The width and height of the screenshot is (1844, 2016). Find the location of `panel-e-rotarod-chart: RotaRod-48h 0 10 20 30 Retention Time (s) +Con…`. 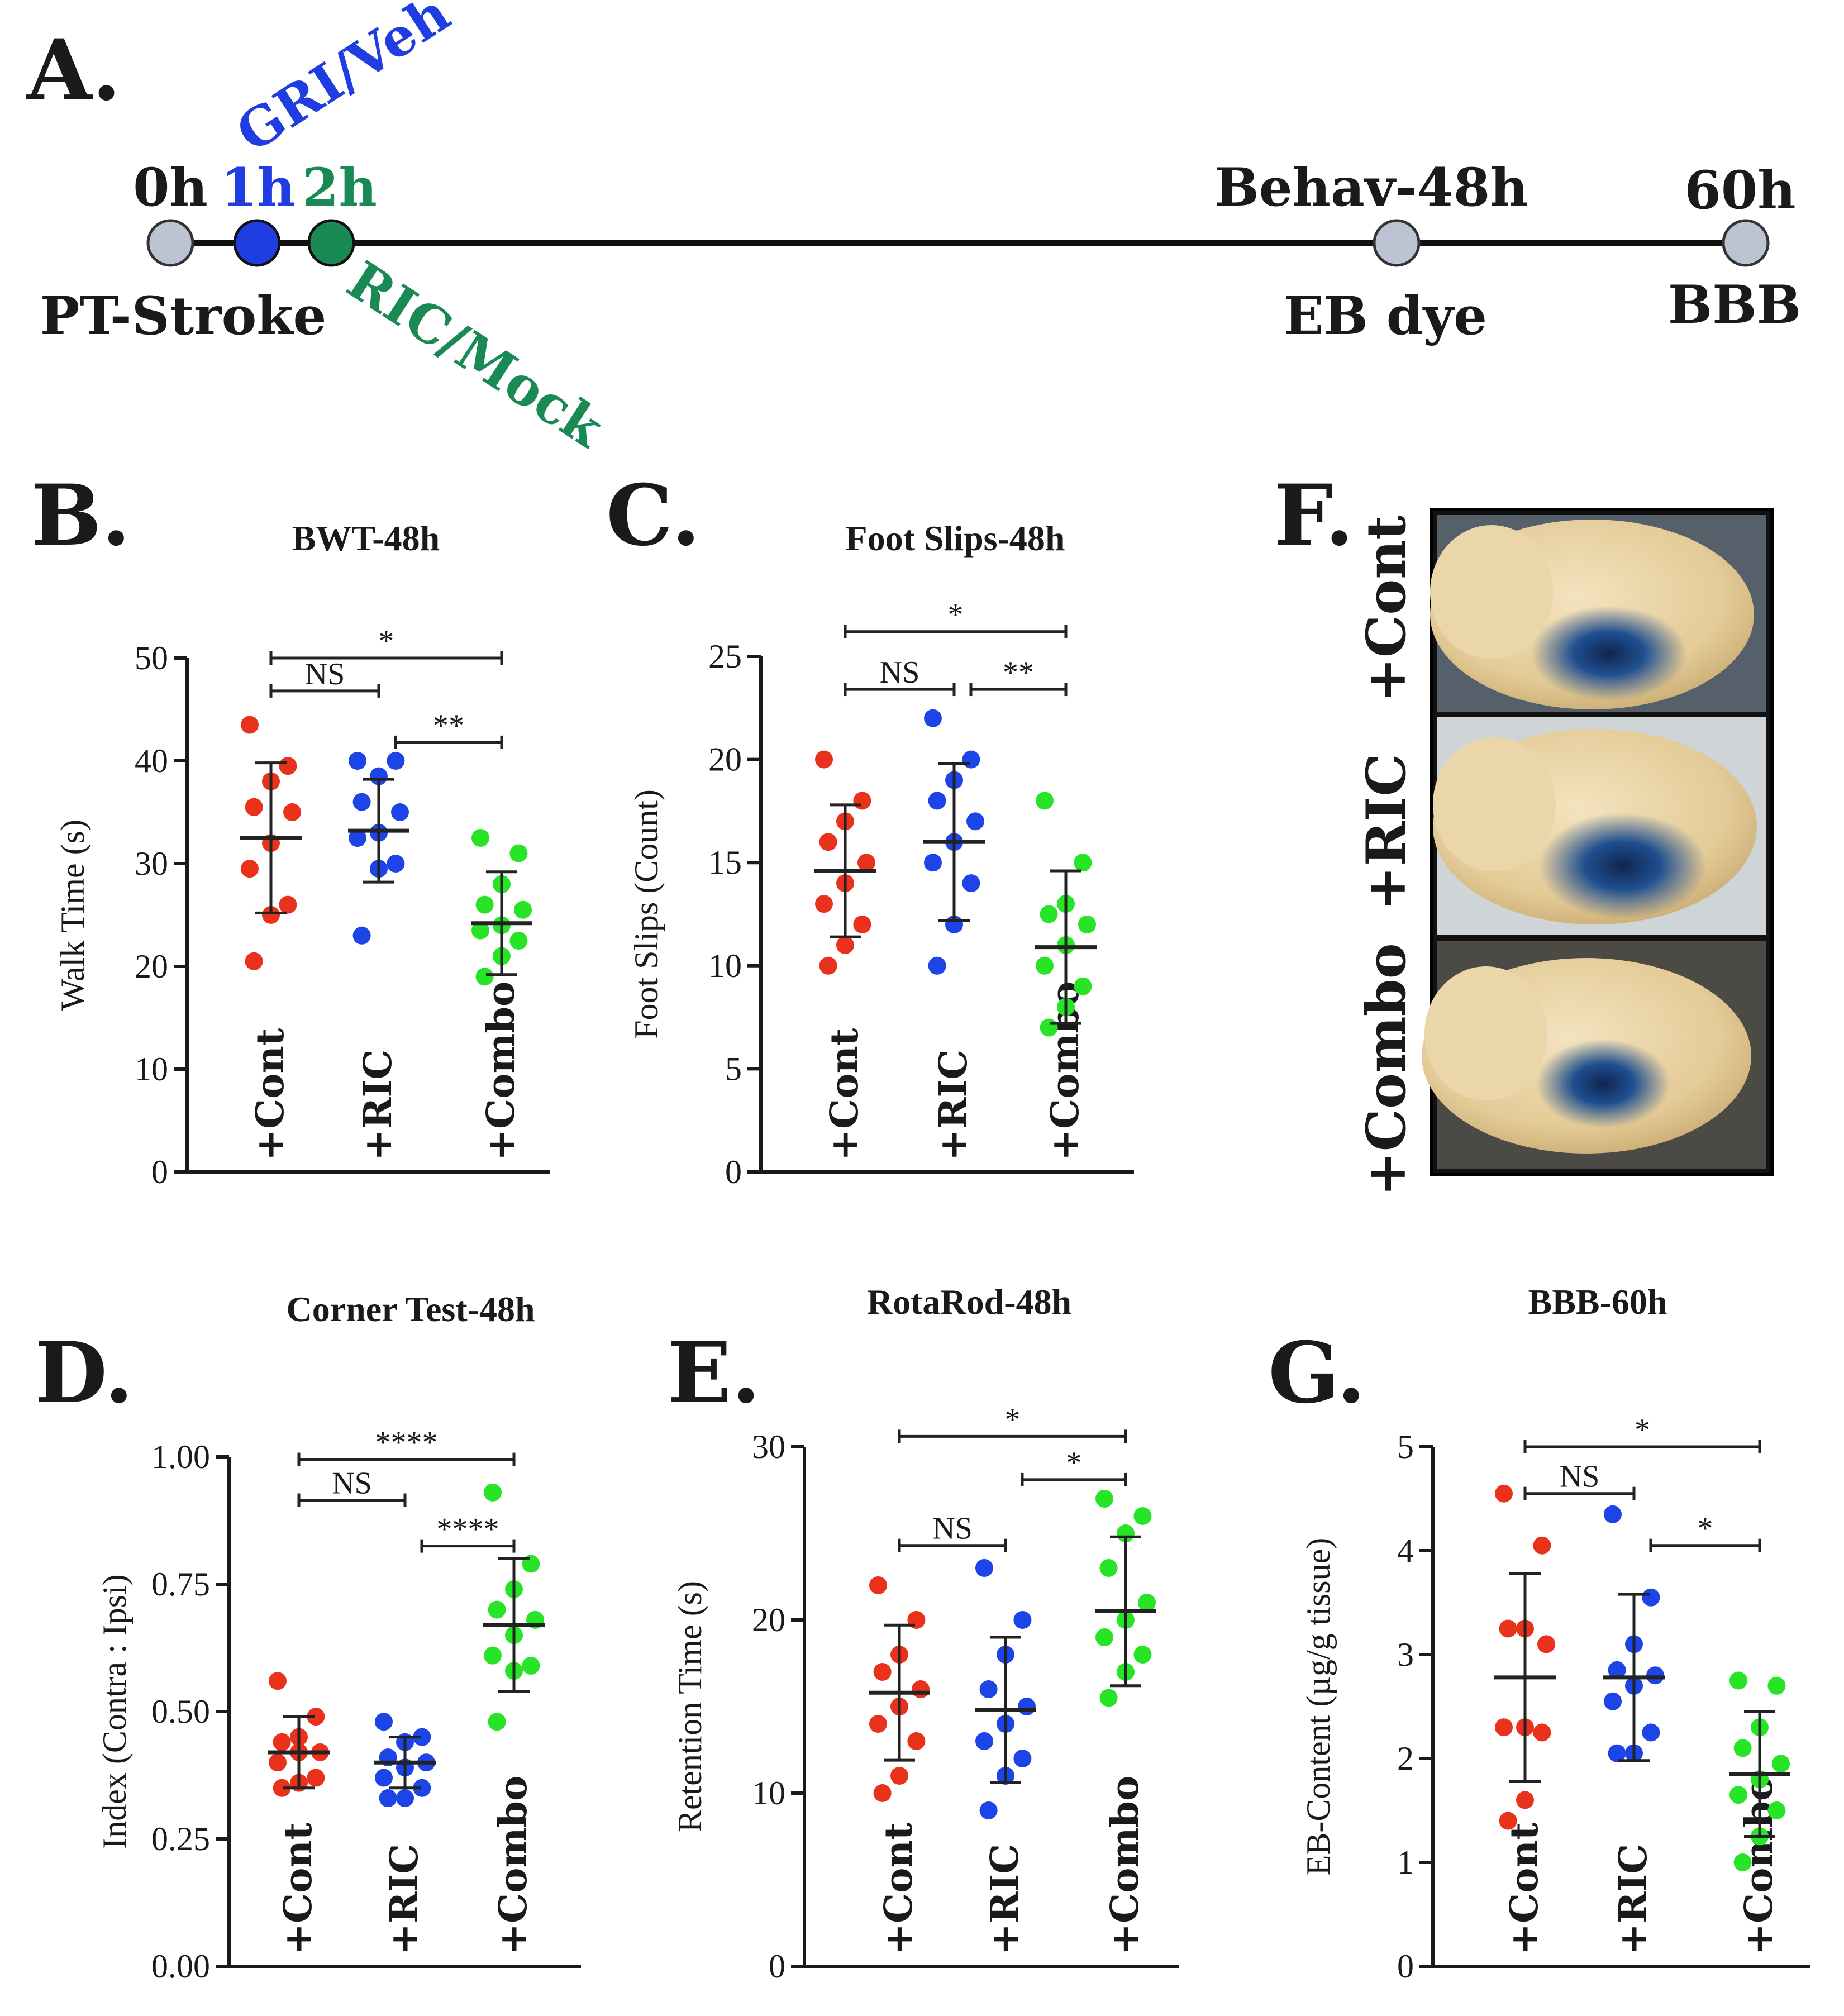

panel-e-rotarod-chart: RotaRod-48h 0 10 20 30 Retention Time (s) +Con… is located at coordinates (925, 1633).